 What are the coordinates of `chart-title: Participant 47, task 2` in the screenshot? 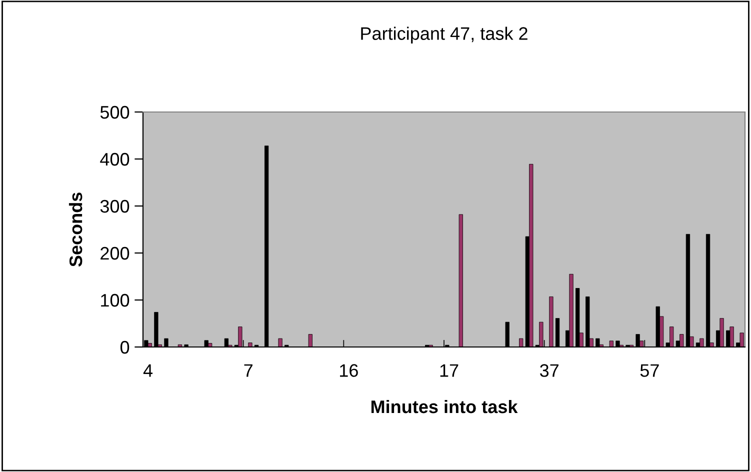 It's located at (444, 35).